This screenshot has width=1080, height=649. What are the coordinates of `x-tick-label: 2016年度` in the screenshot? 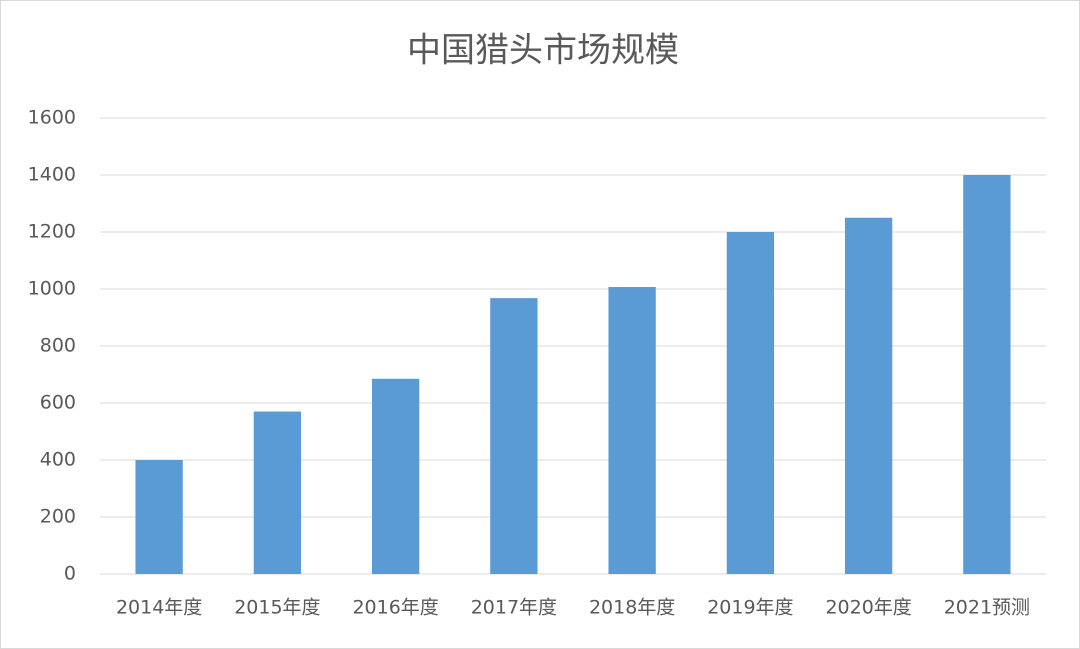 It's located at (395, 608).